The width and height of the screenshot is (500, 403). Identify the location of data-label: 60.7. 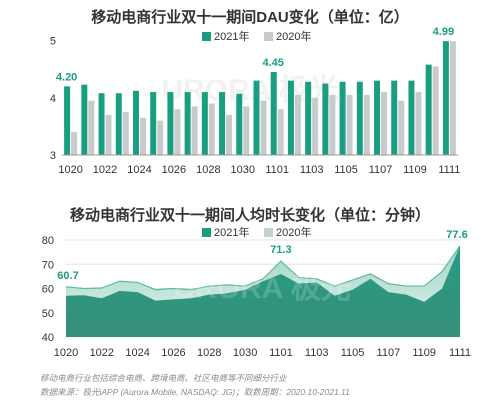
(67, 276).